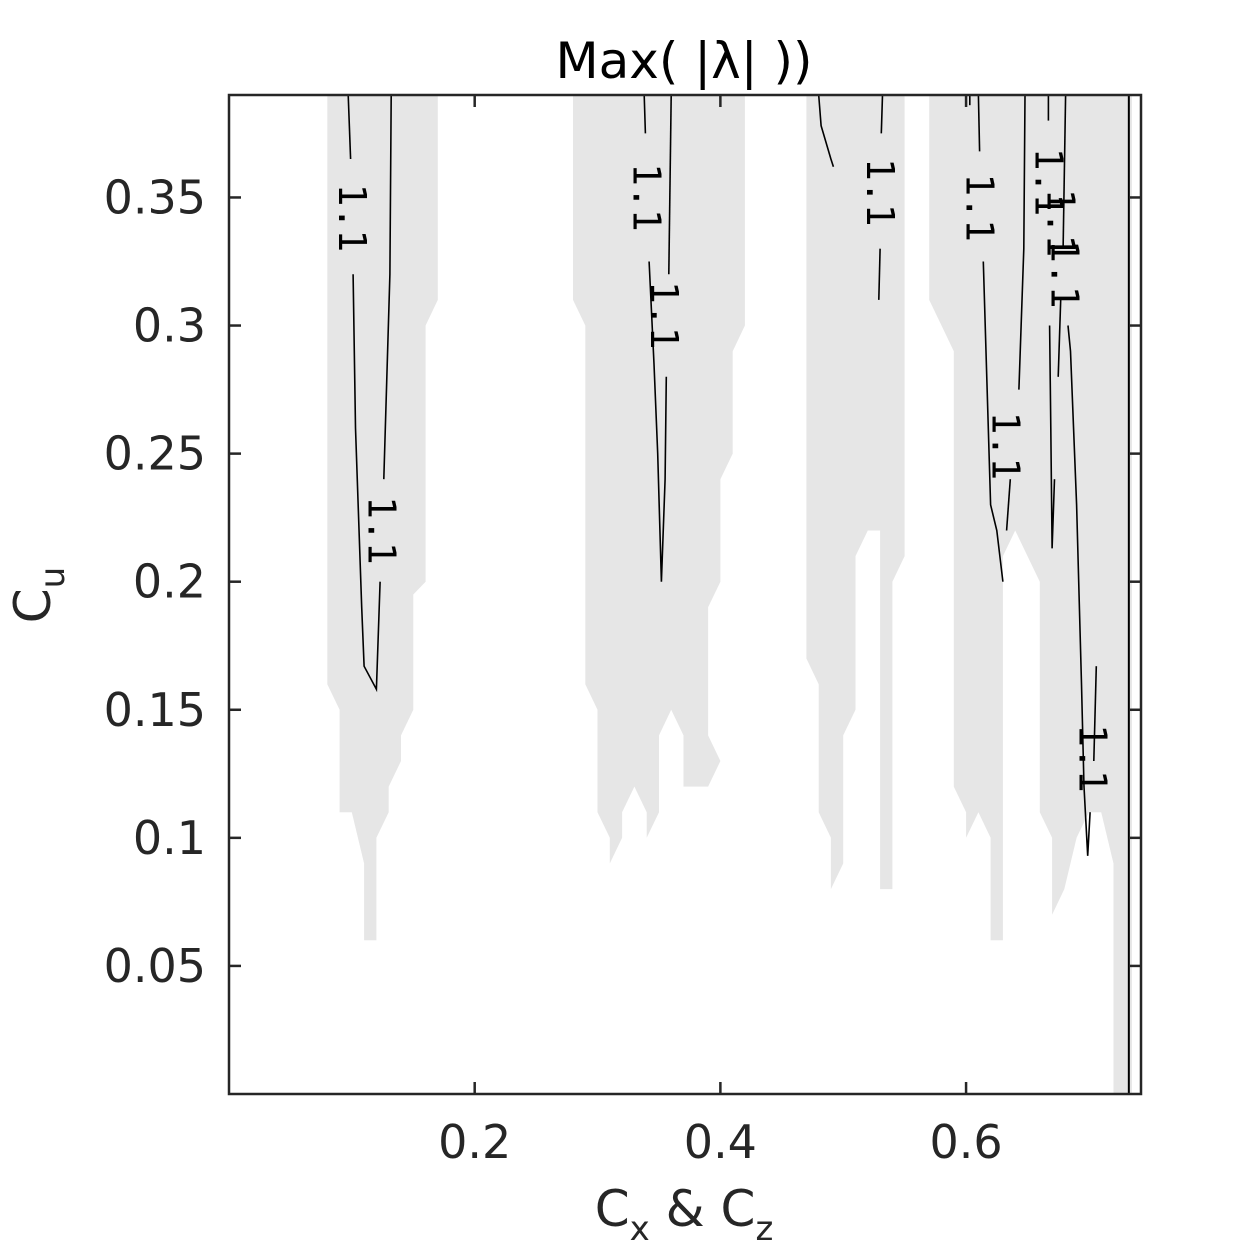 The height and width of the screenshot is (1260, 1260). Describe the element at coordinates (1095, 714) in the screenshot. I see `contour-t` at that location.